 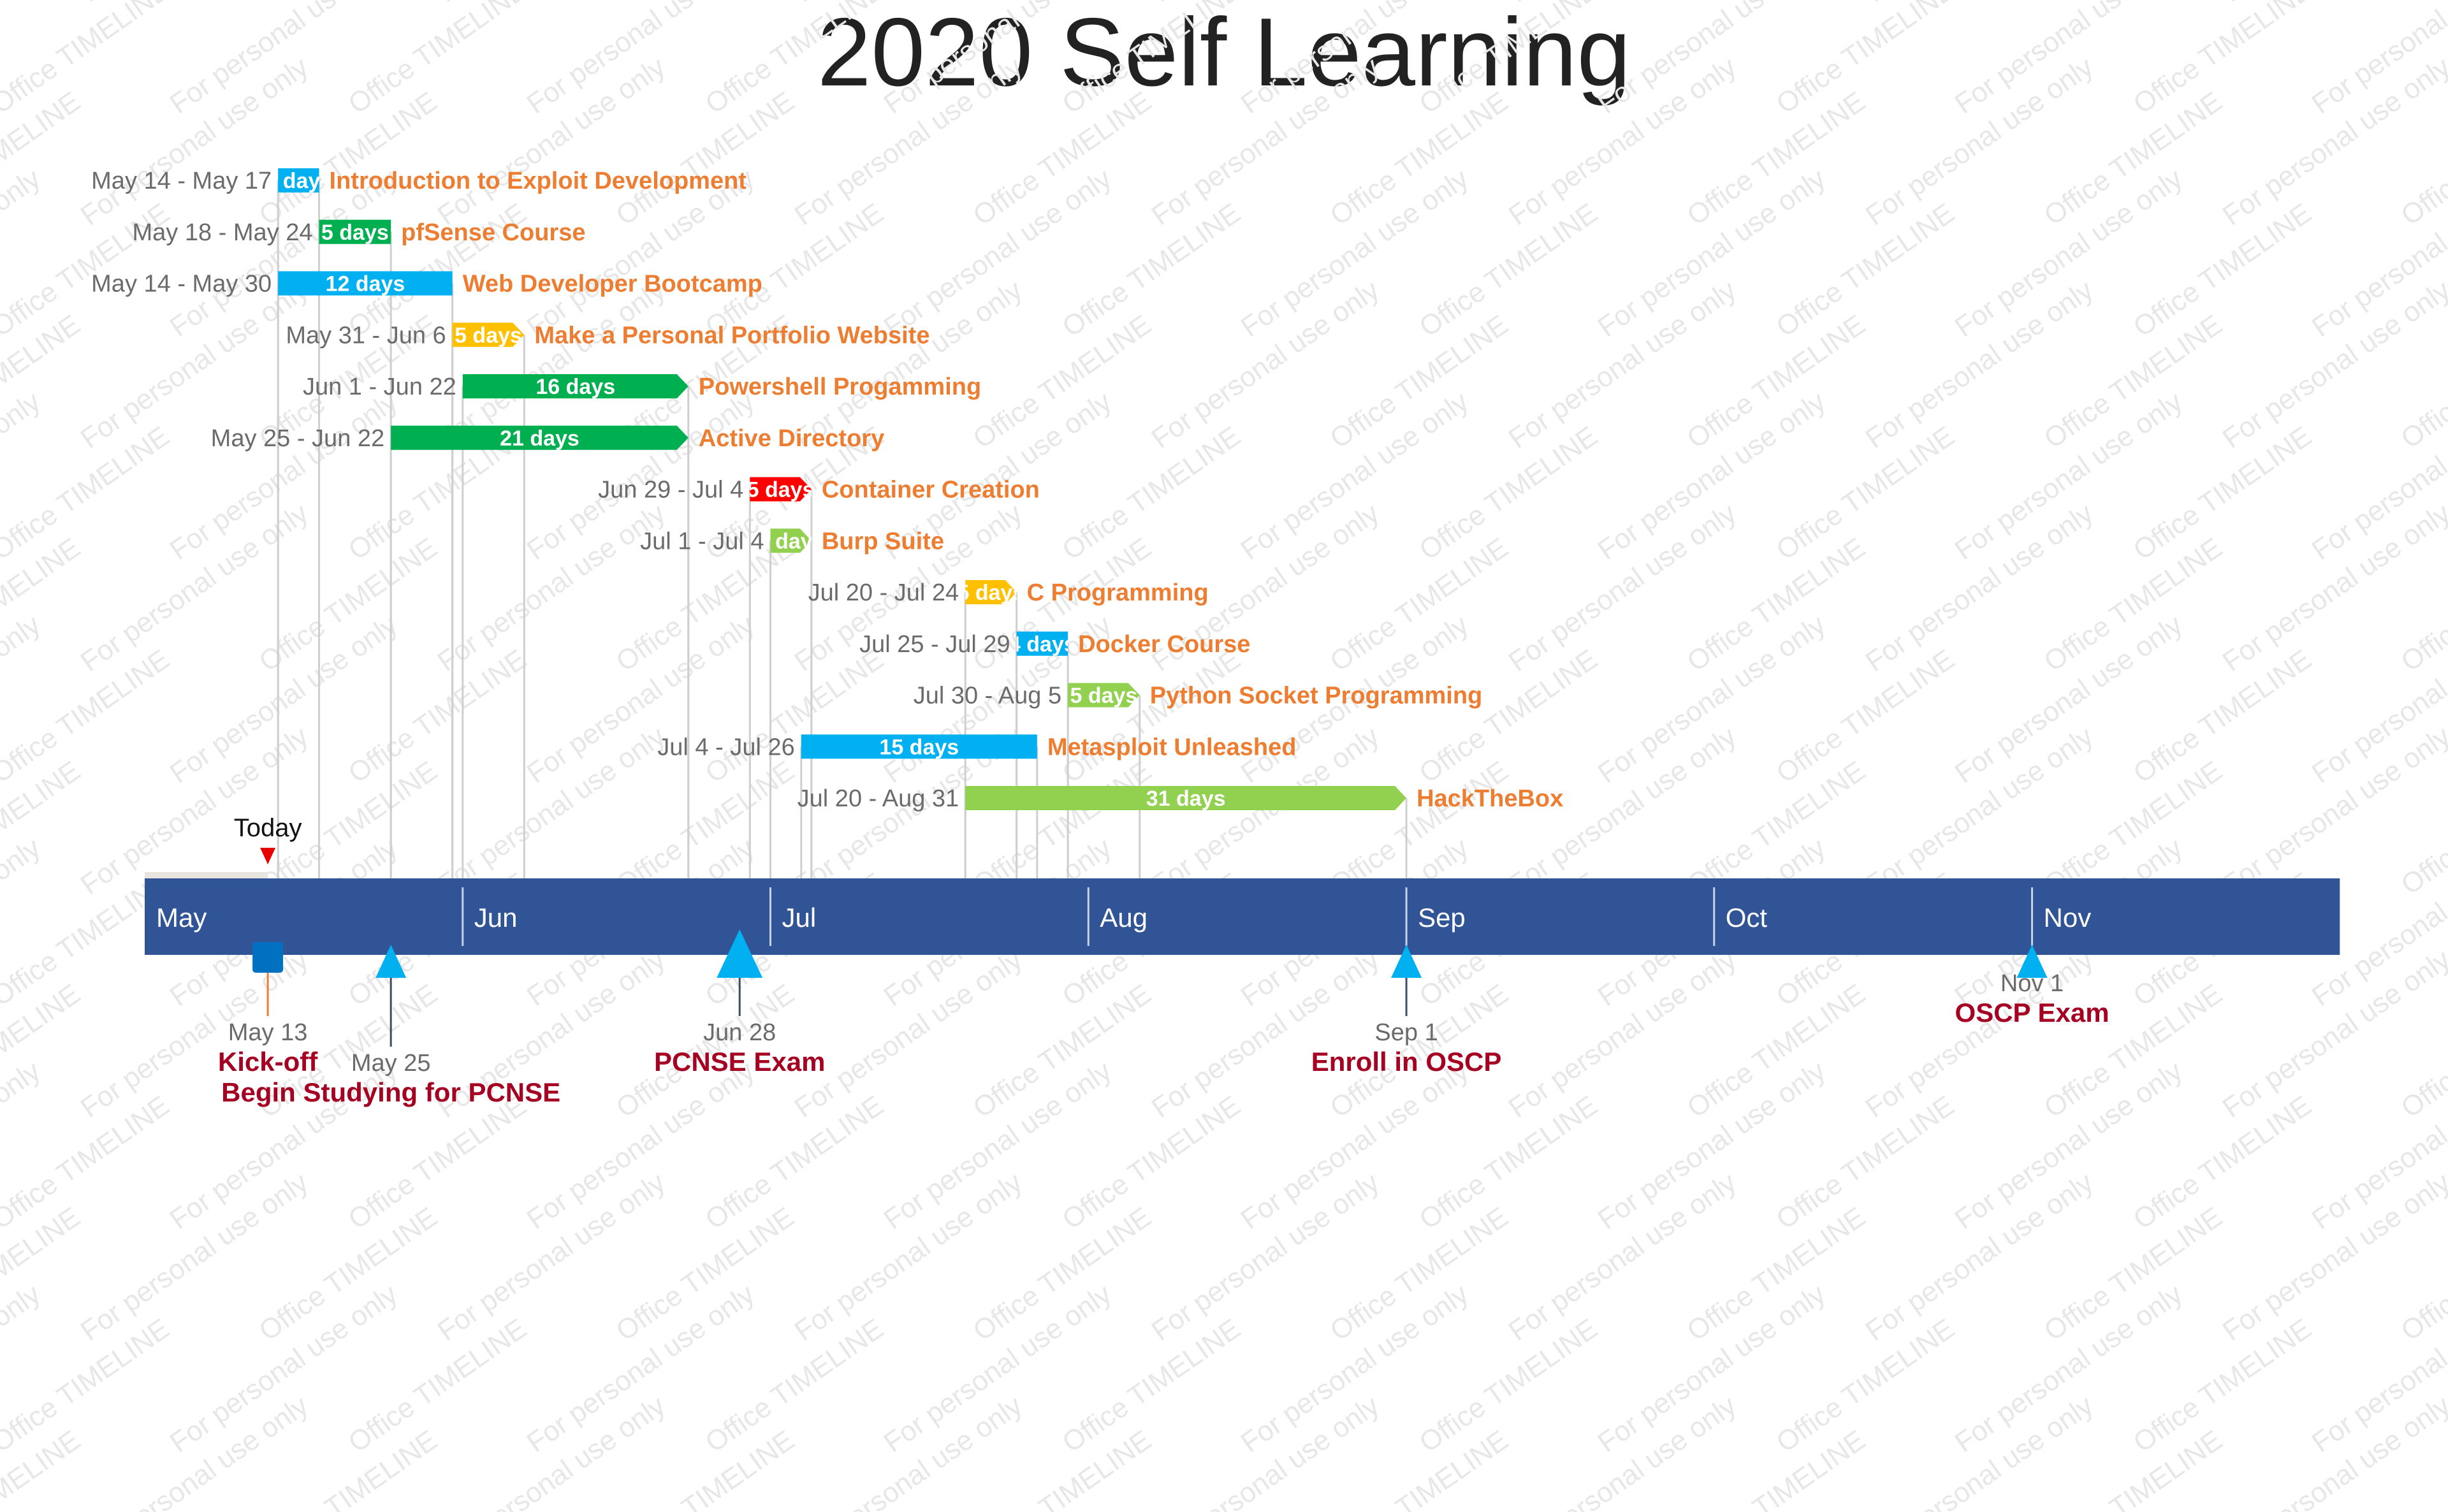 I want to click on milestone-date-label: Jun 28, so click(x=739, y=1032).